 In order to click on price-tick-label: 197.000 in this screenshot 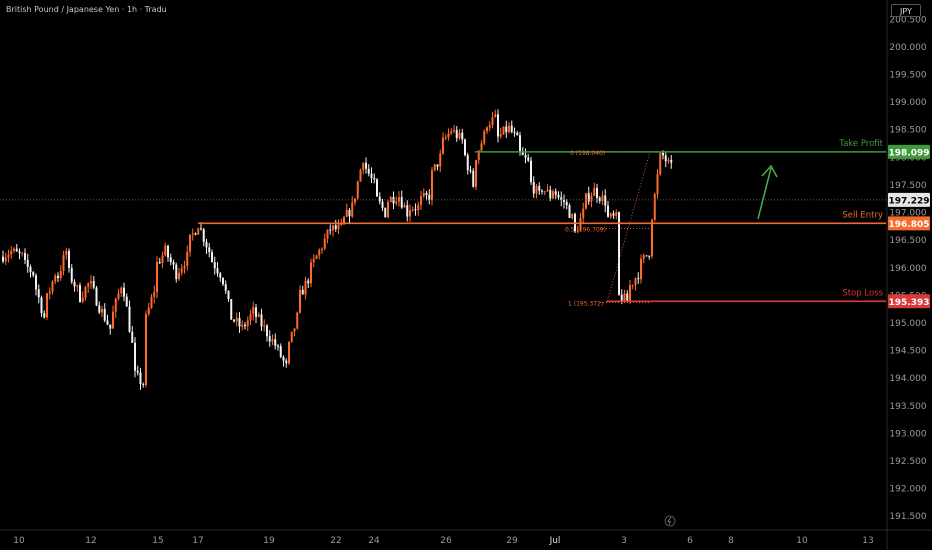, I will do `click(907, 214)`.